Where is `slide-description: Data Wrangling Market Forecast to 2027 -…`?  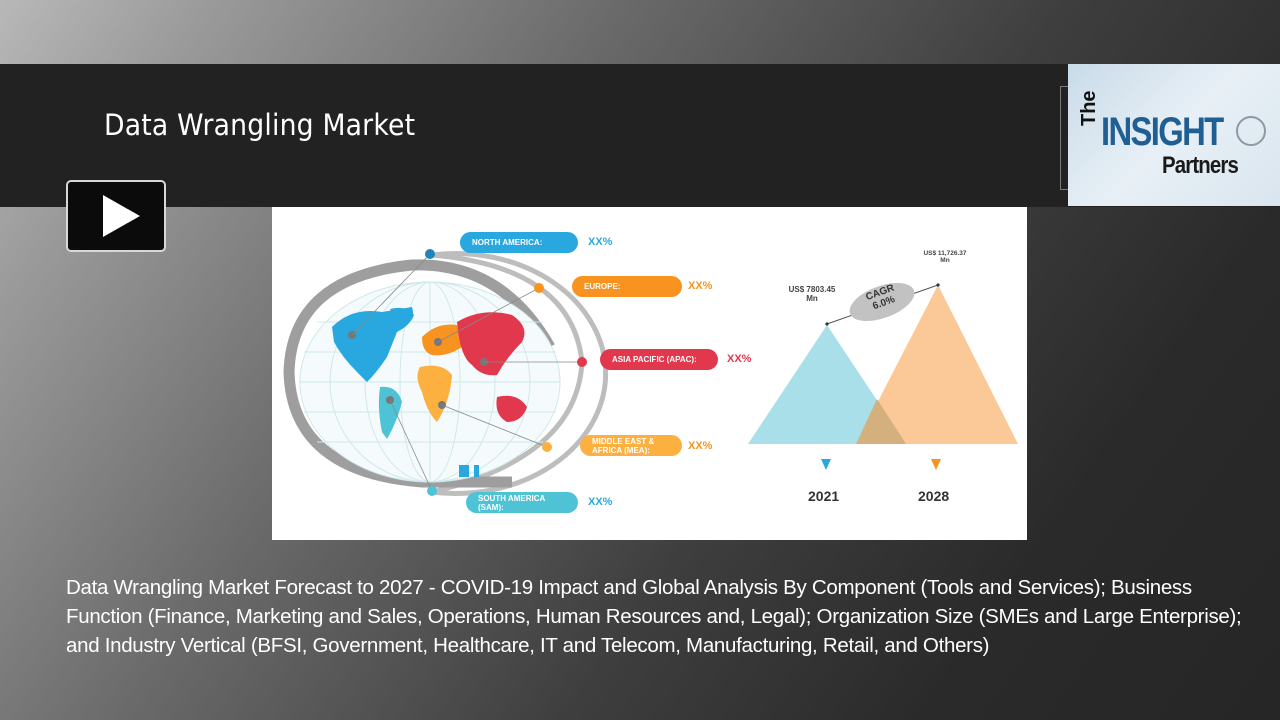 slide-description: Data Wrangling Market Forecast to 2027 -… is located at coordinates (654, 616).